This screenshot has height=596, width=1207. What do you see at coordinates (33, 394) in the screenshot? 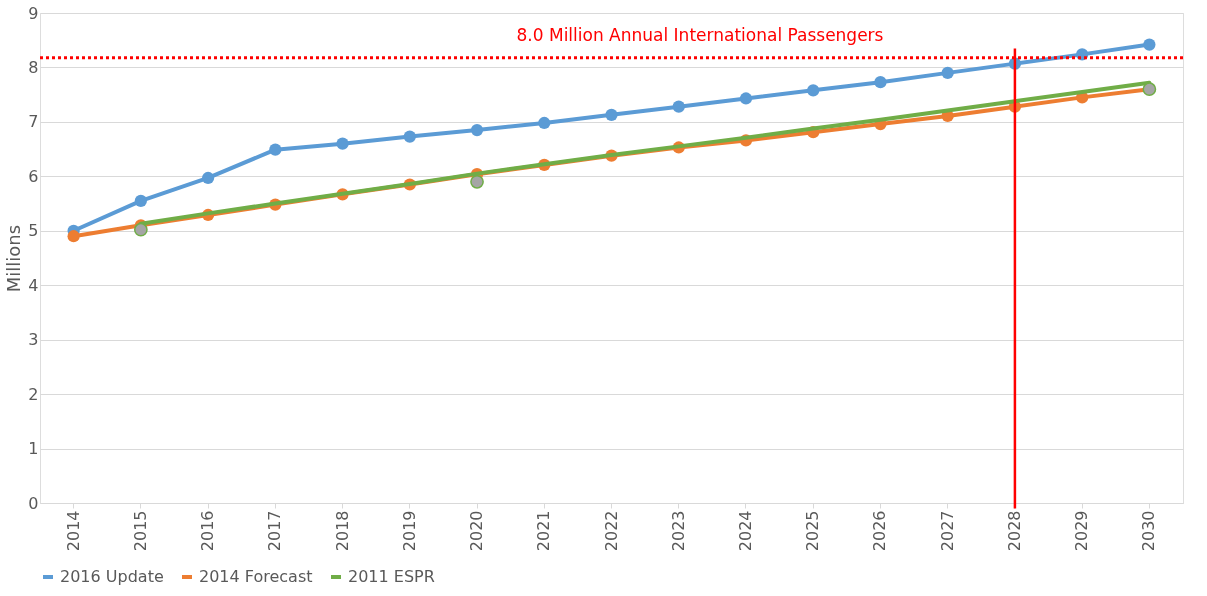
I see `y-tick-label: 2` at bounding box center [33, 394].